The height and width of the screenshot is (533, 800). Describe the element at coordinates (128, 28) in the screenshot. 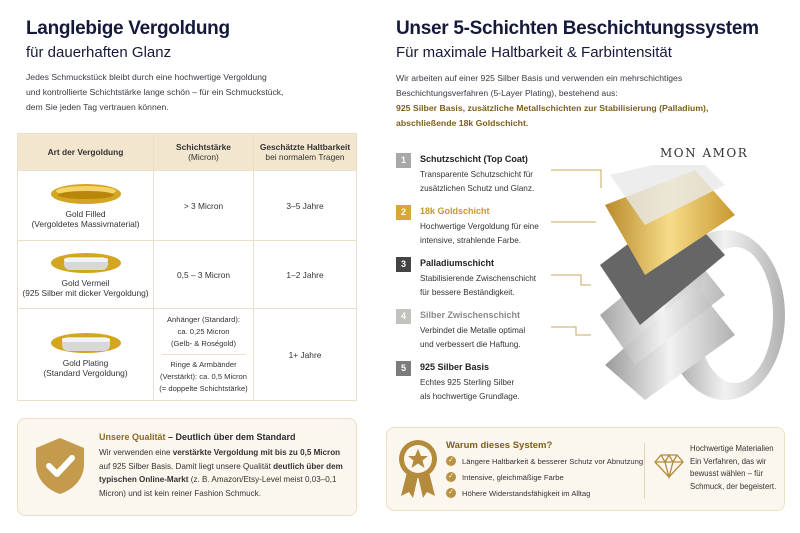

I see `left-title: Langlebige Vergoldung` at that location.